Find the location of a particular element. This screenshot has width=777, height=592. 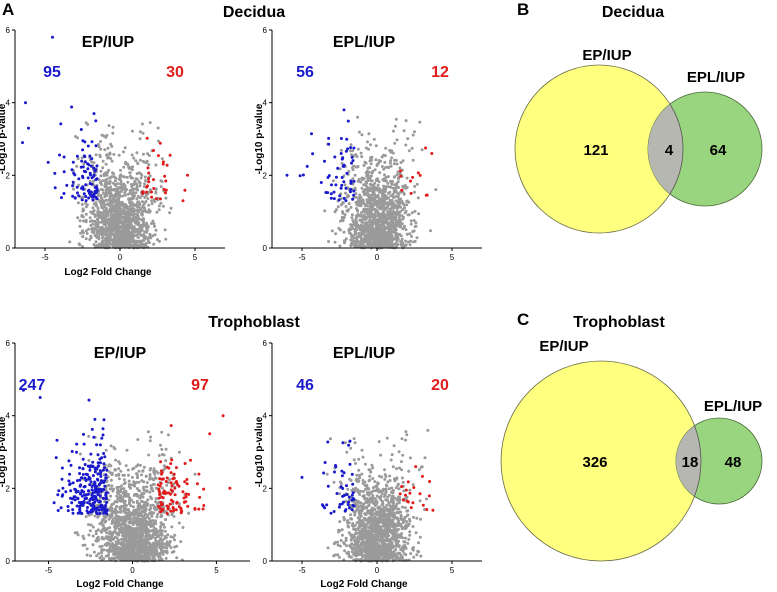

x-tick-label: -5 is located at coordinates (45, 257).